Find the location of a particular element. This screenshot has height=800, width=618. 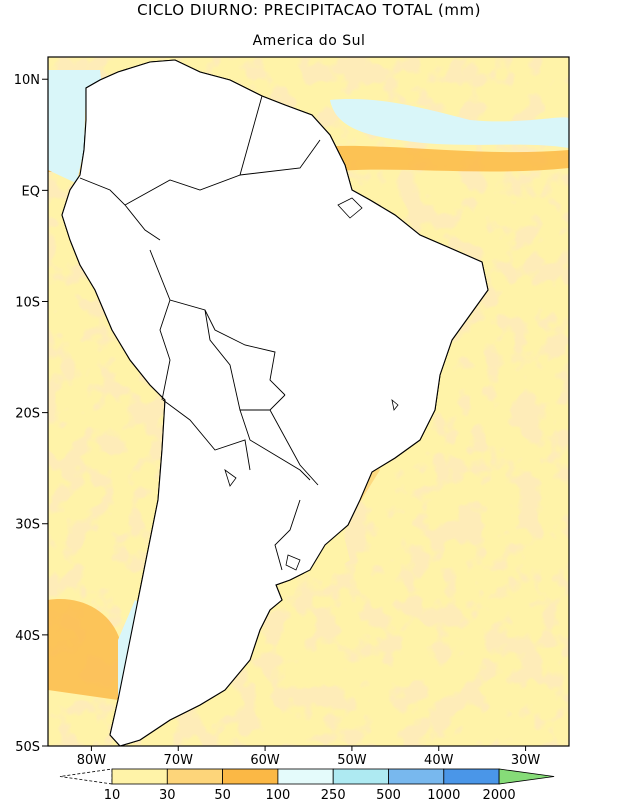

south-pacific-orange is located at coordinates (84, 649).